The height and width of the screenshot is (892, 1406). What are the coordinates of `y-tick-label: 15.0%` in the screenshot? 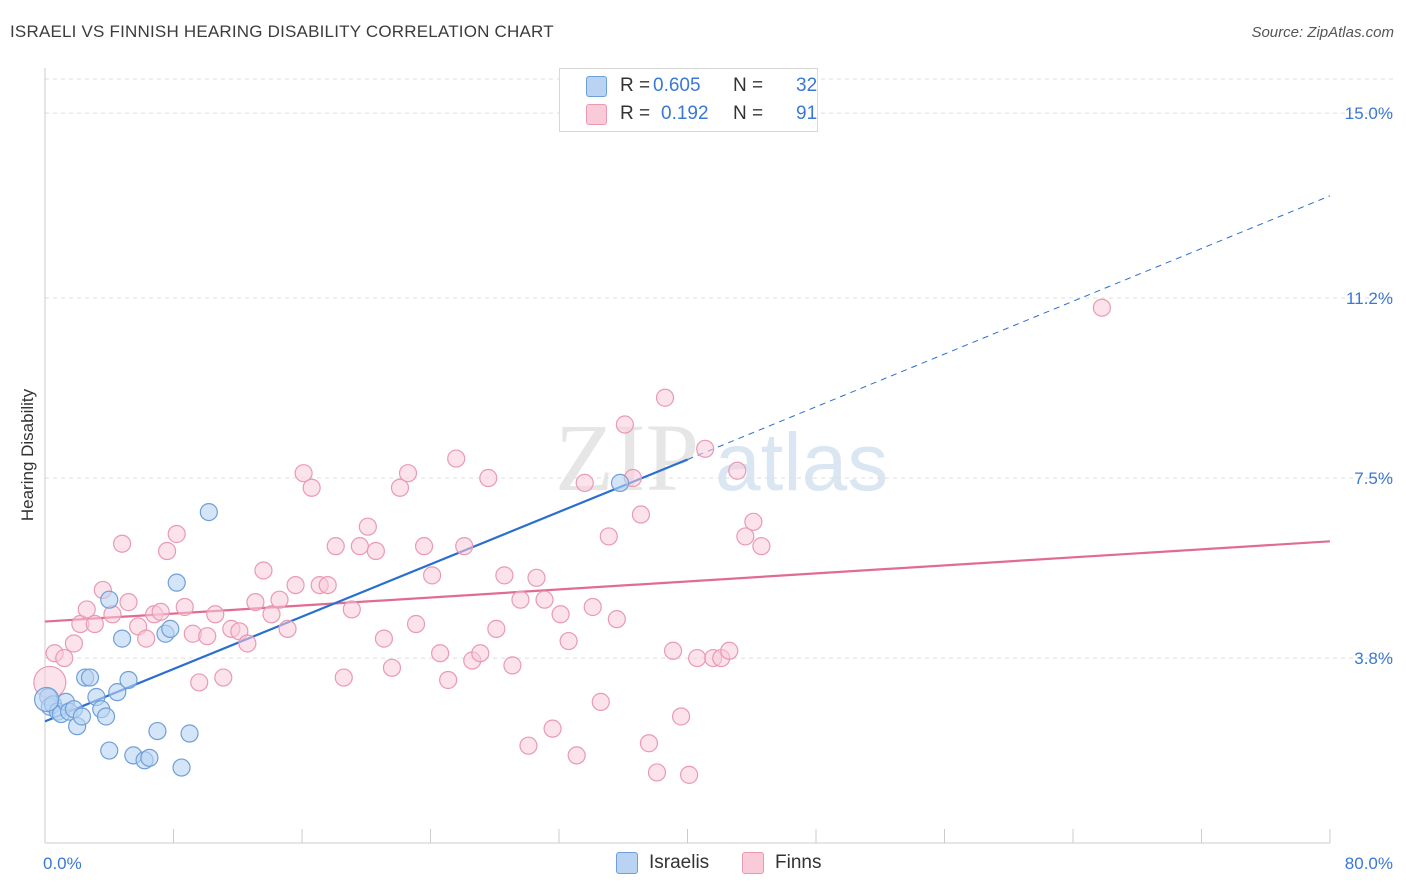 It's located at (1369, 113).